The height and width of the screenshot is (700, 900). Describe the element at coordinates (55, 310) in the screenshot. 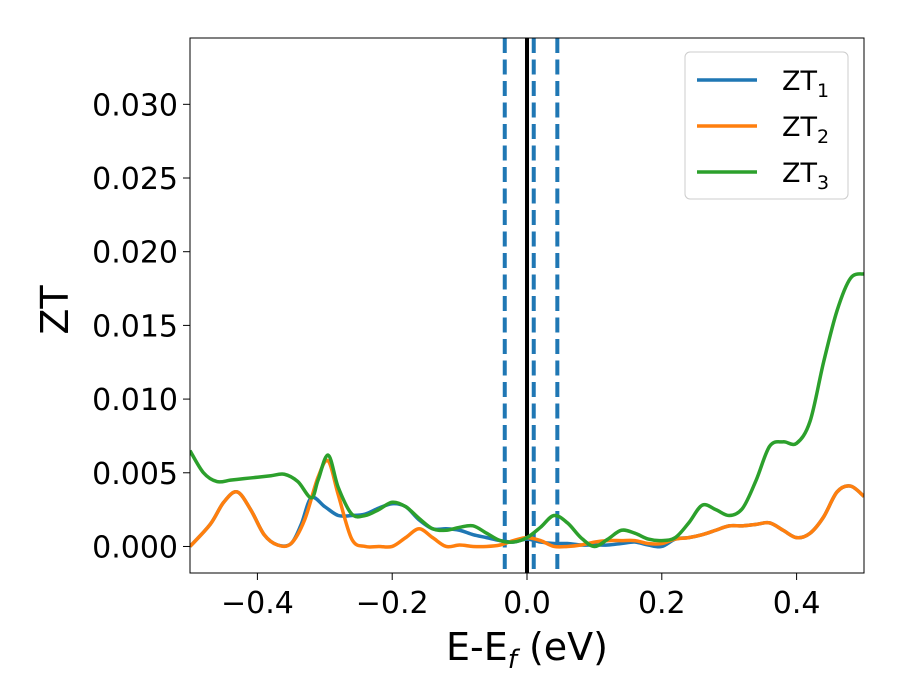

I see `y-axis-title: ZT` at that location.